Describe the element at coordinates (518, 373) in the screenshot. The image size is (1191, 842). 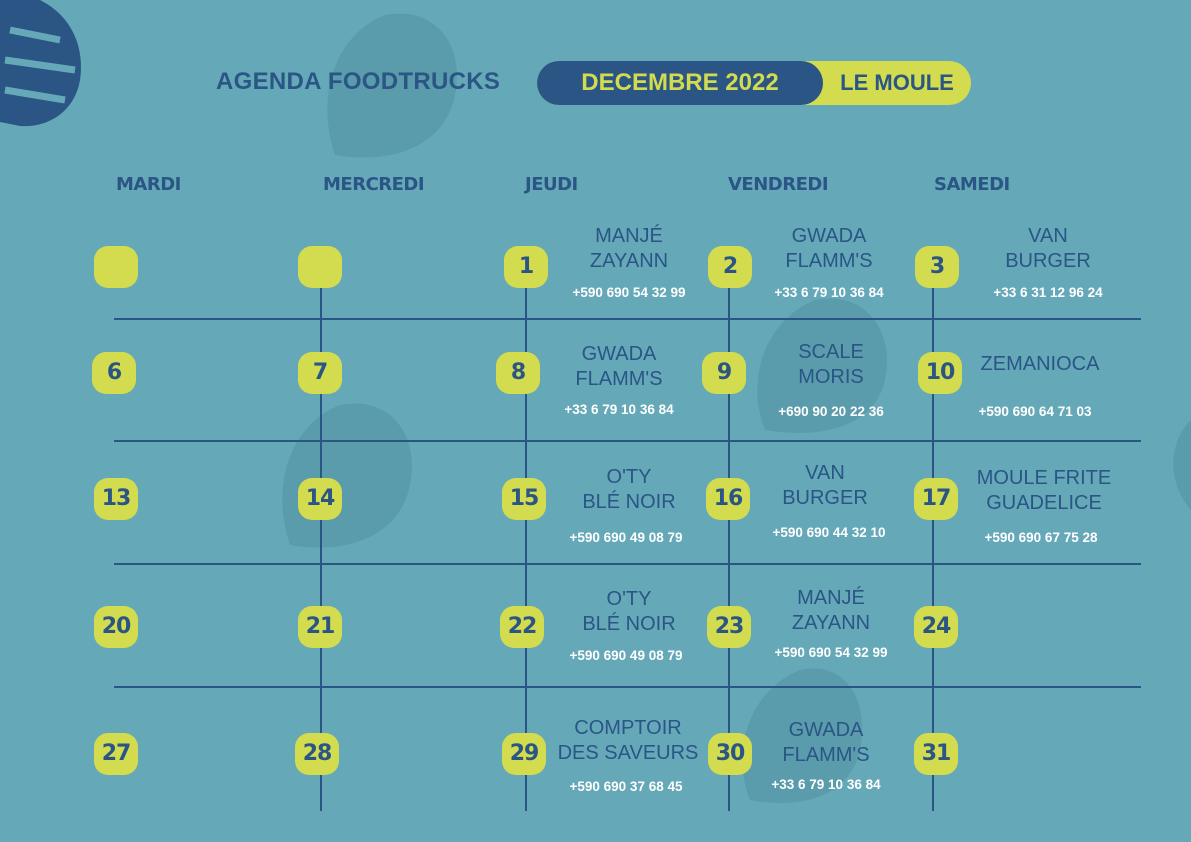
I see `date-badge: 8` at that location.